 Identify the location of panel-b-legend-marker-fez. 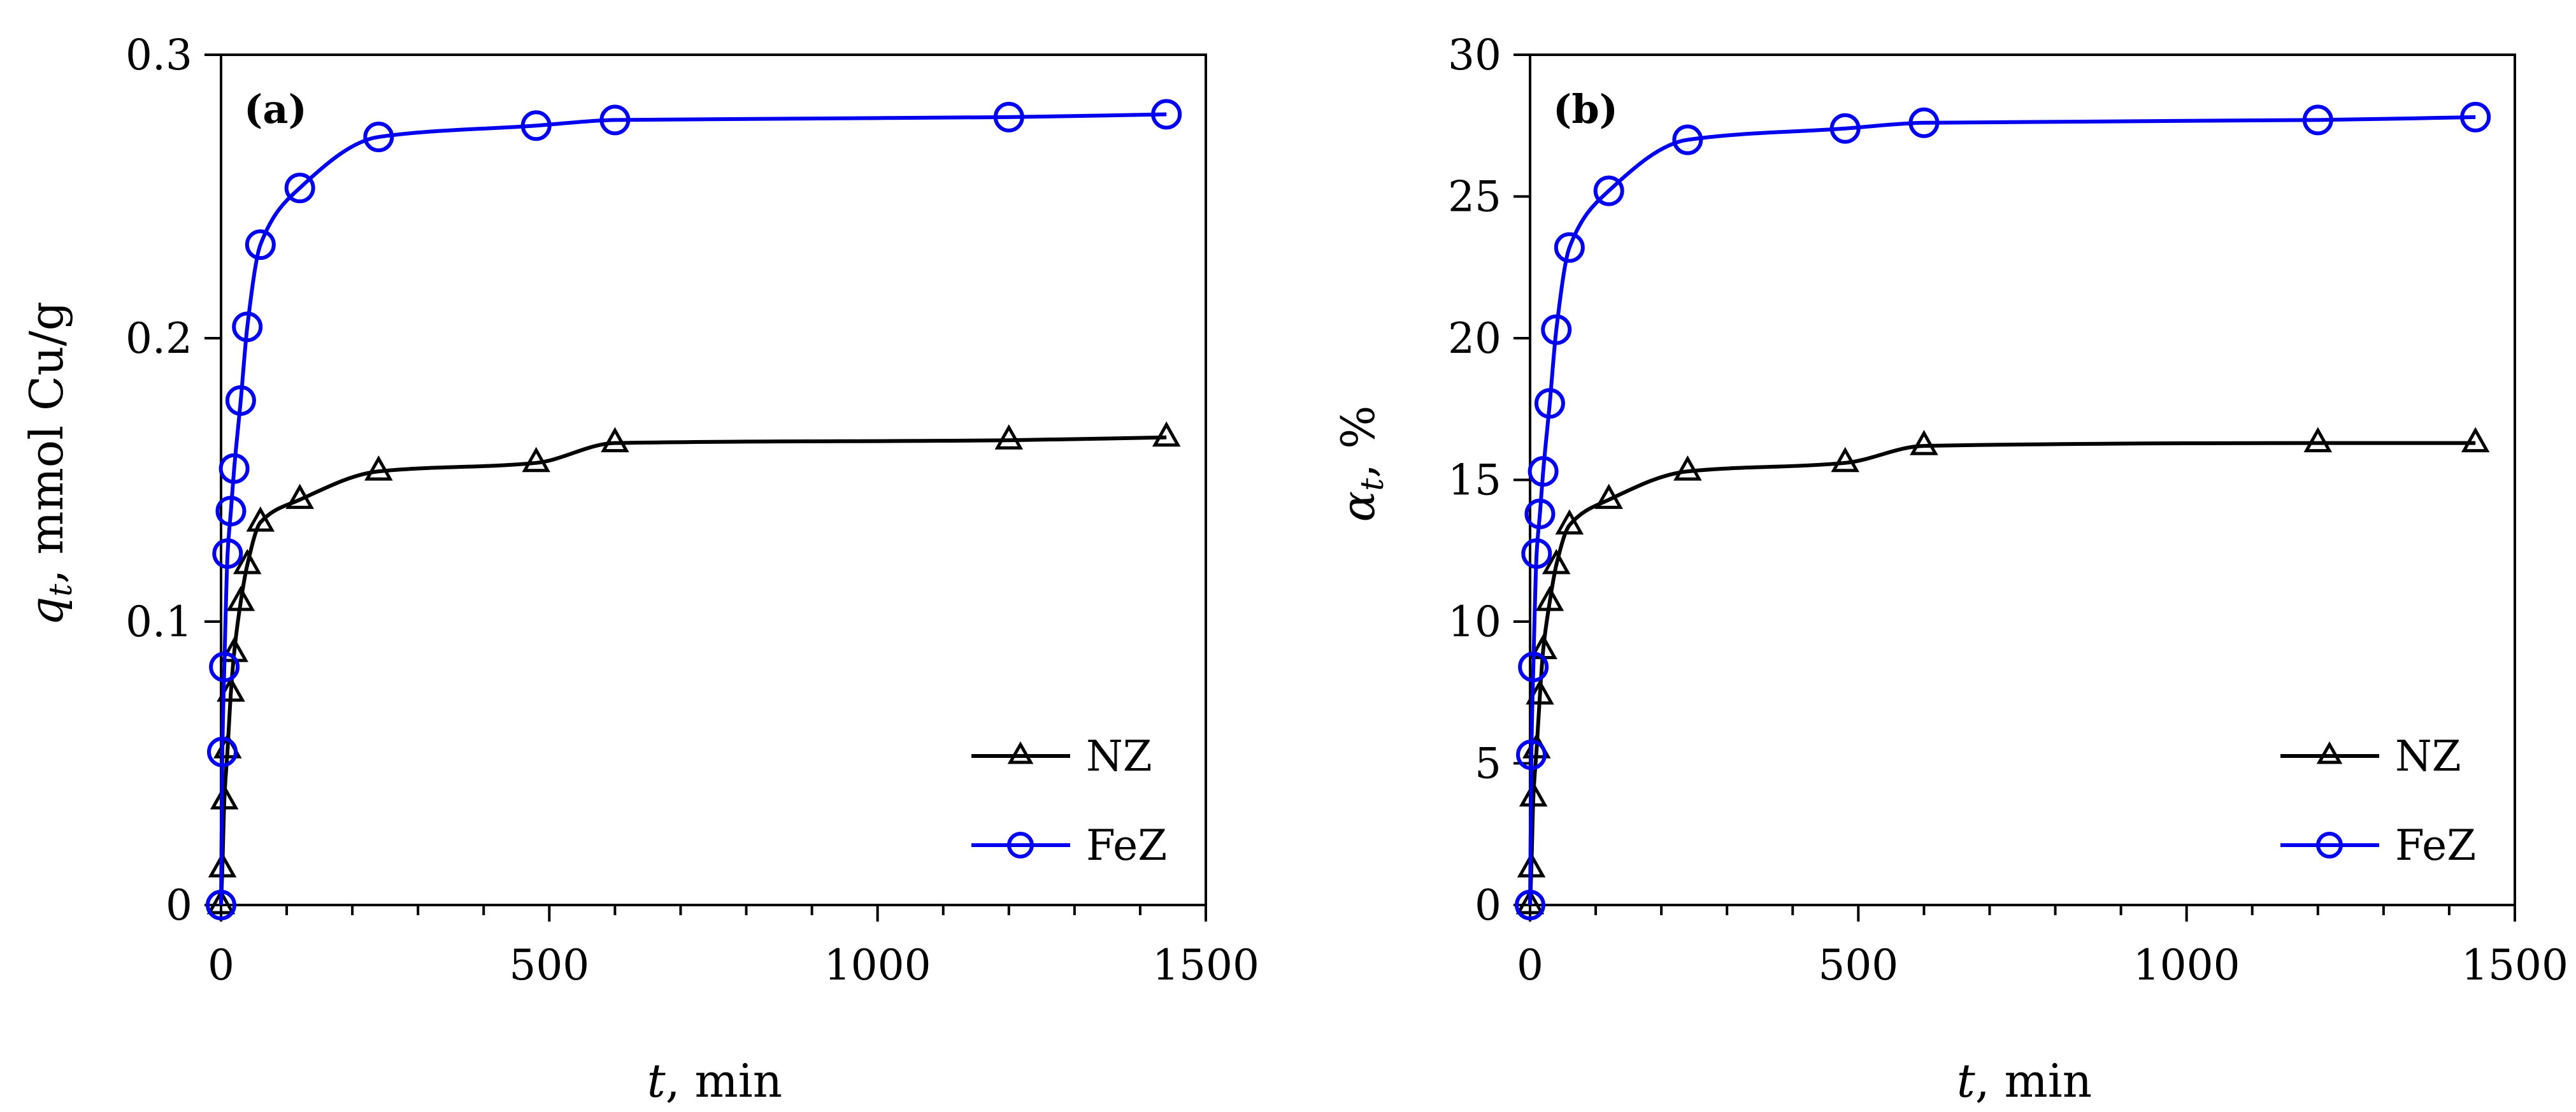
(2330, 845).